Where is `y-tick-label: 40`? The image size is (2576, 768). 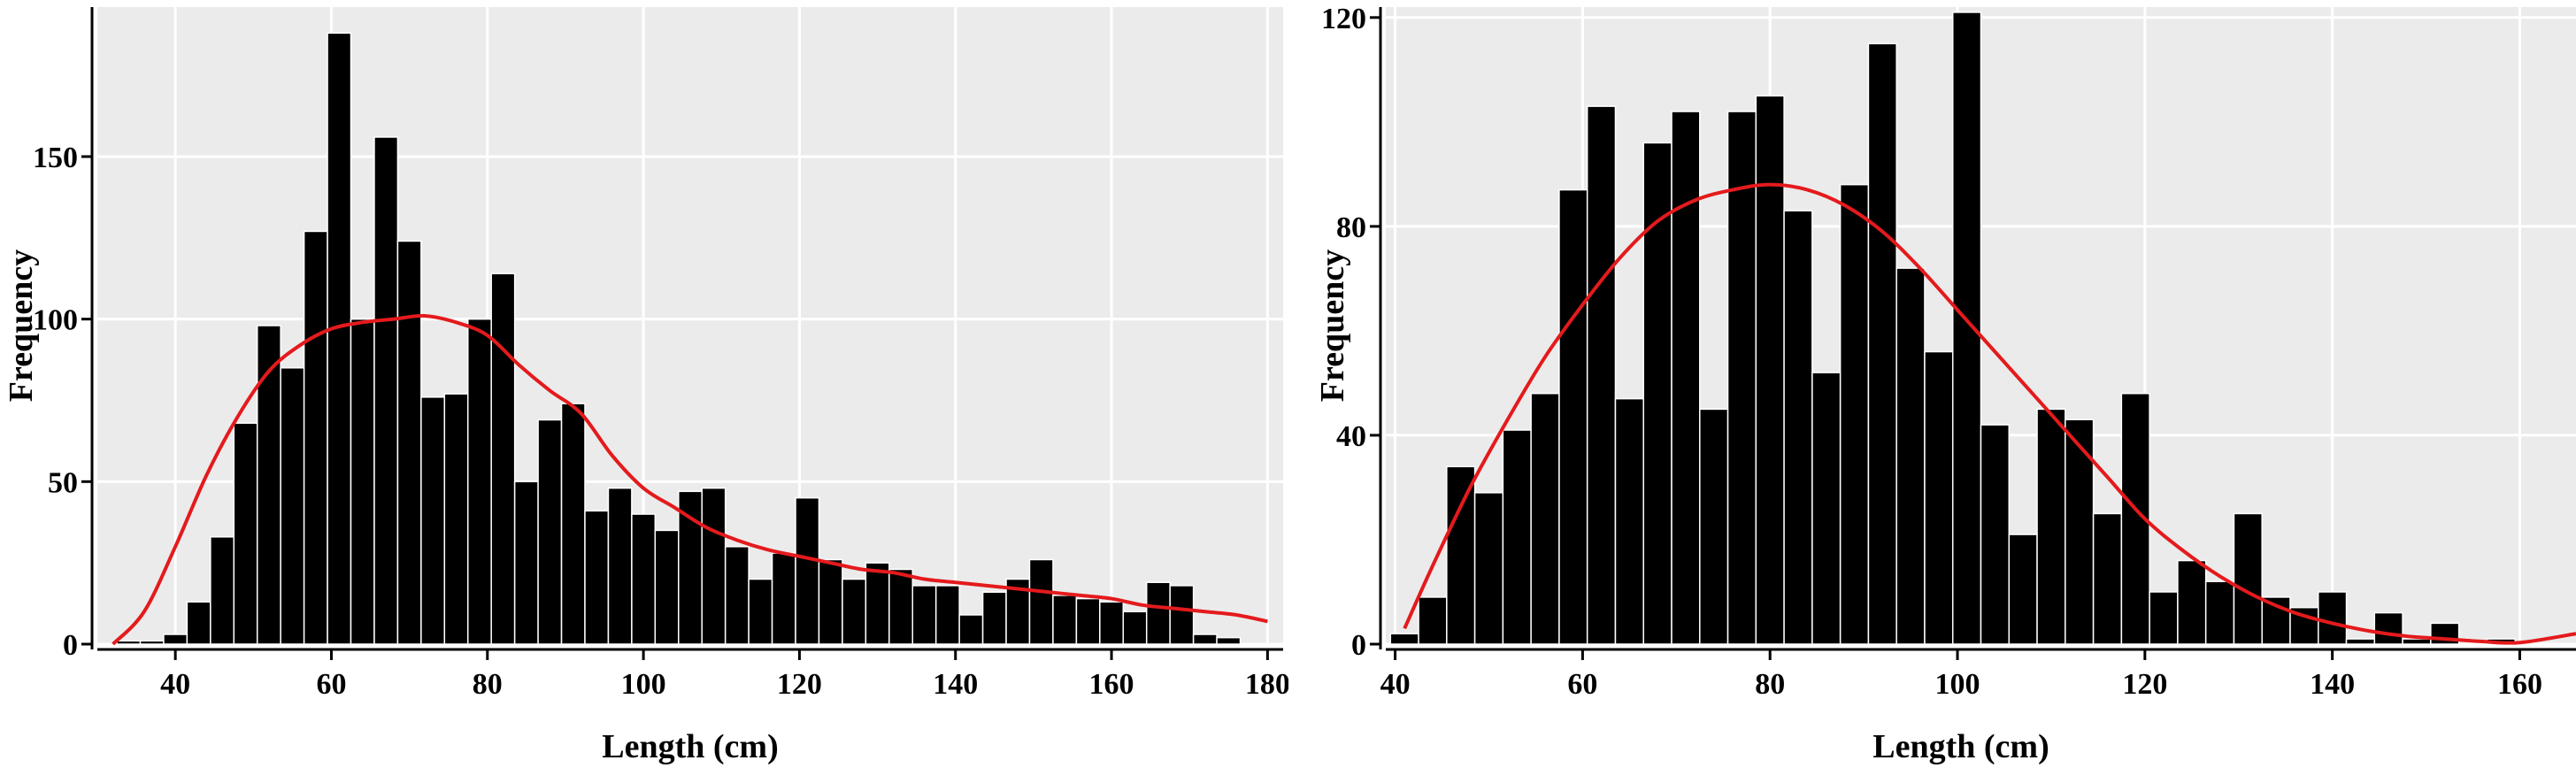
y-tick-label: 40 is located at coordinates (1351, 436).